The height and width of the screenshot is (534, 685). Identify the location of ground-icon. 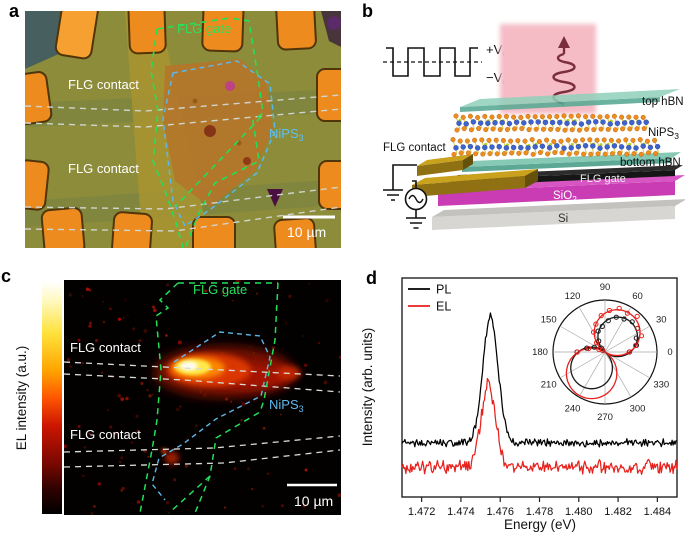
(393, 195).